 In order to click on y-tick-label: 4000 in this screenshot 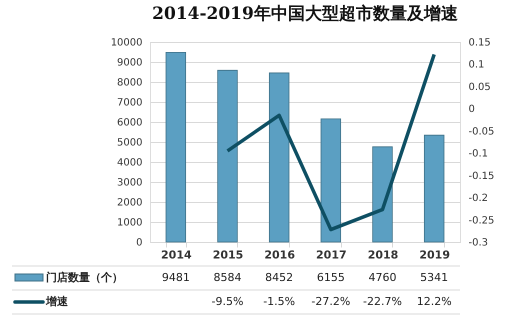, I will do `click(129, 163)`.